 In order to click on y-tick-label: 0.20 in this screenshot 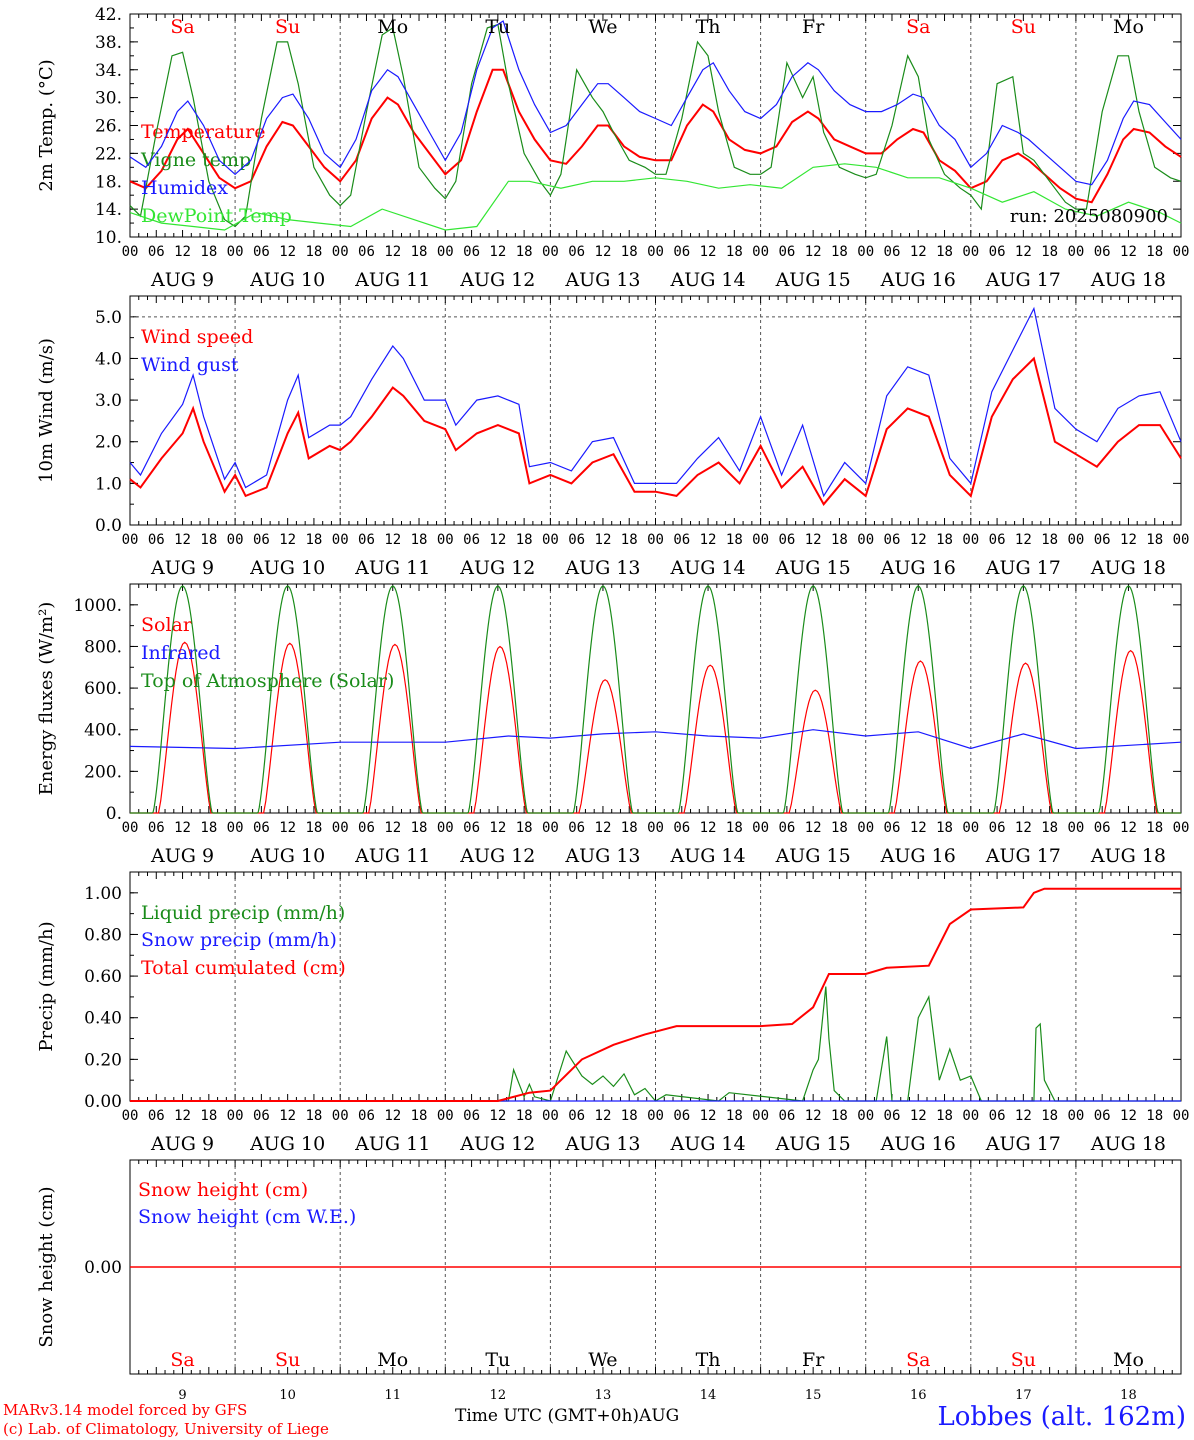, I will do `click(103, 1060)`.